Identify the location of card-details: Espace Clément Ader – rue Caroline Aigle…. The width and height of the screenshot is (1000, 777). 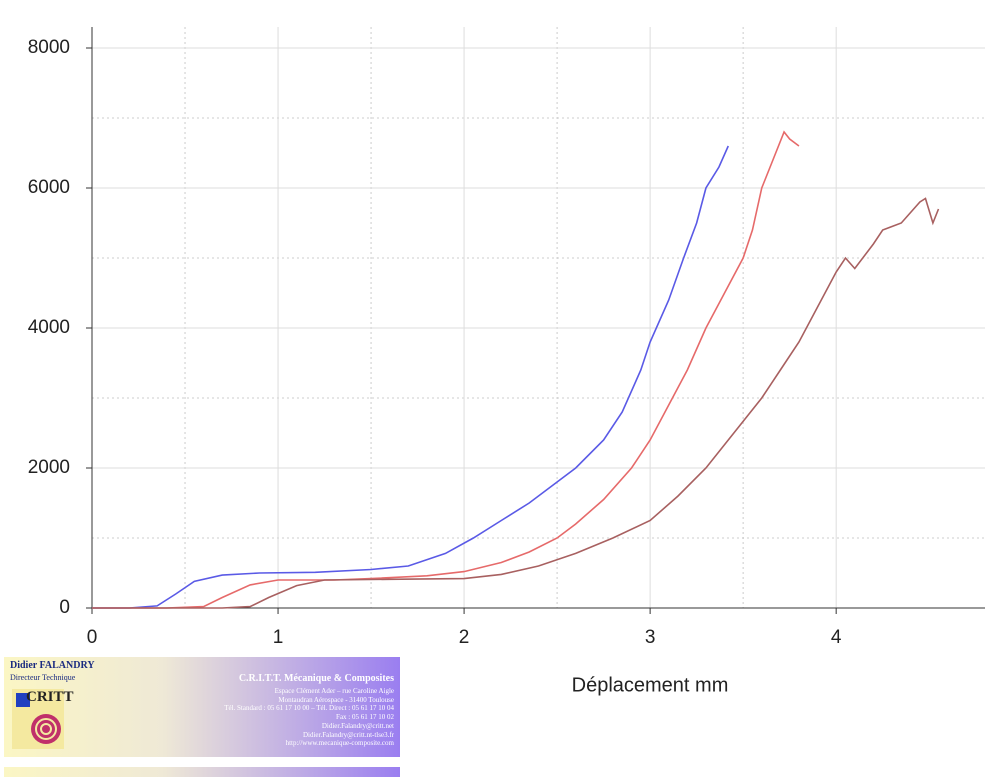
(309, 717).